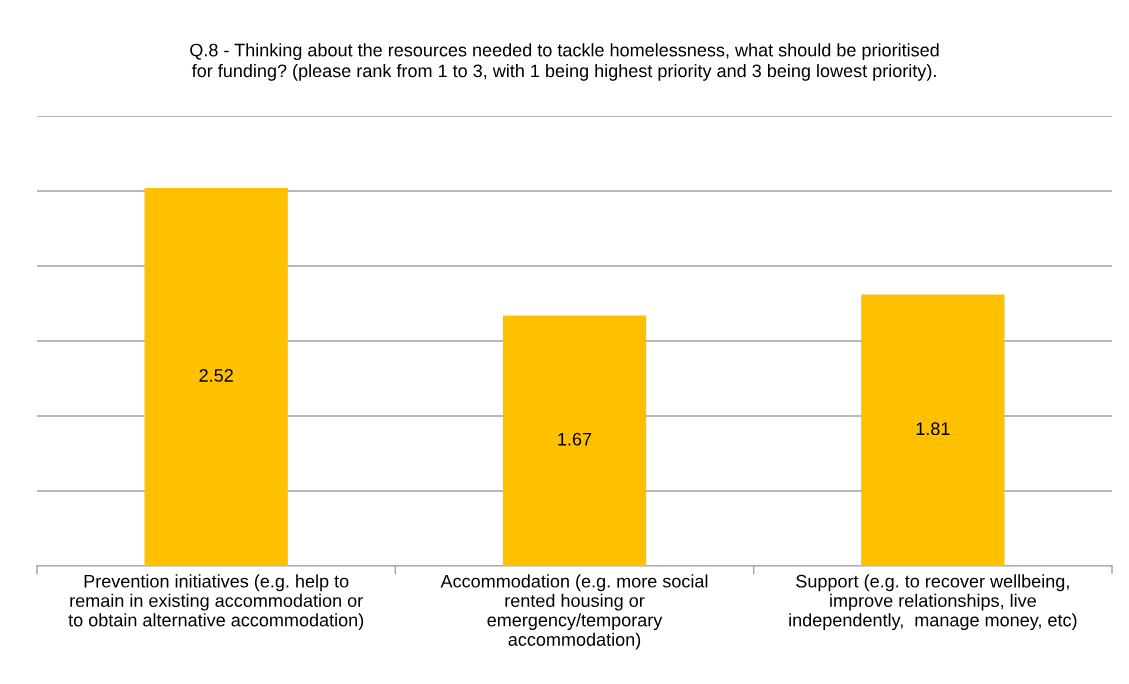 Image resolution: width=1129 pixels, height=684 pixels. What do you see at coordinates (933, 429) in the screenshot?
I see `data-label: 1.81` at bounding box center [933, 429].